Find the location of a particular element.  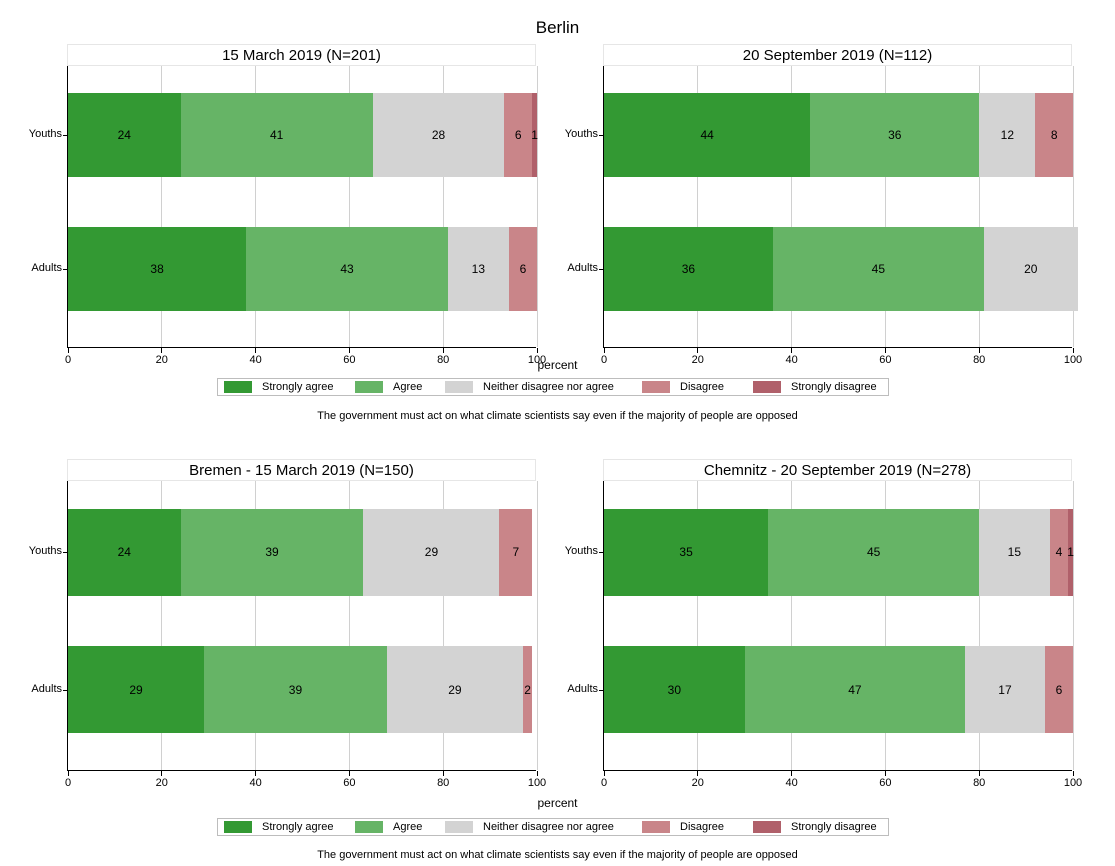

data-label: 38 is located at coordinates (157, 269).